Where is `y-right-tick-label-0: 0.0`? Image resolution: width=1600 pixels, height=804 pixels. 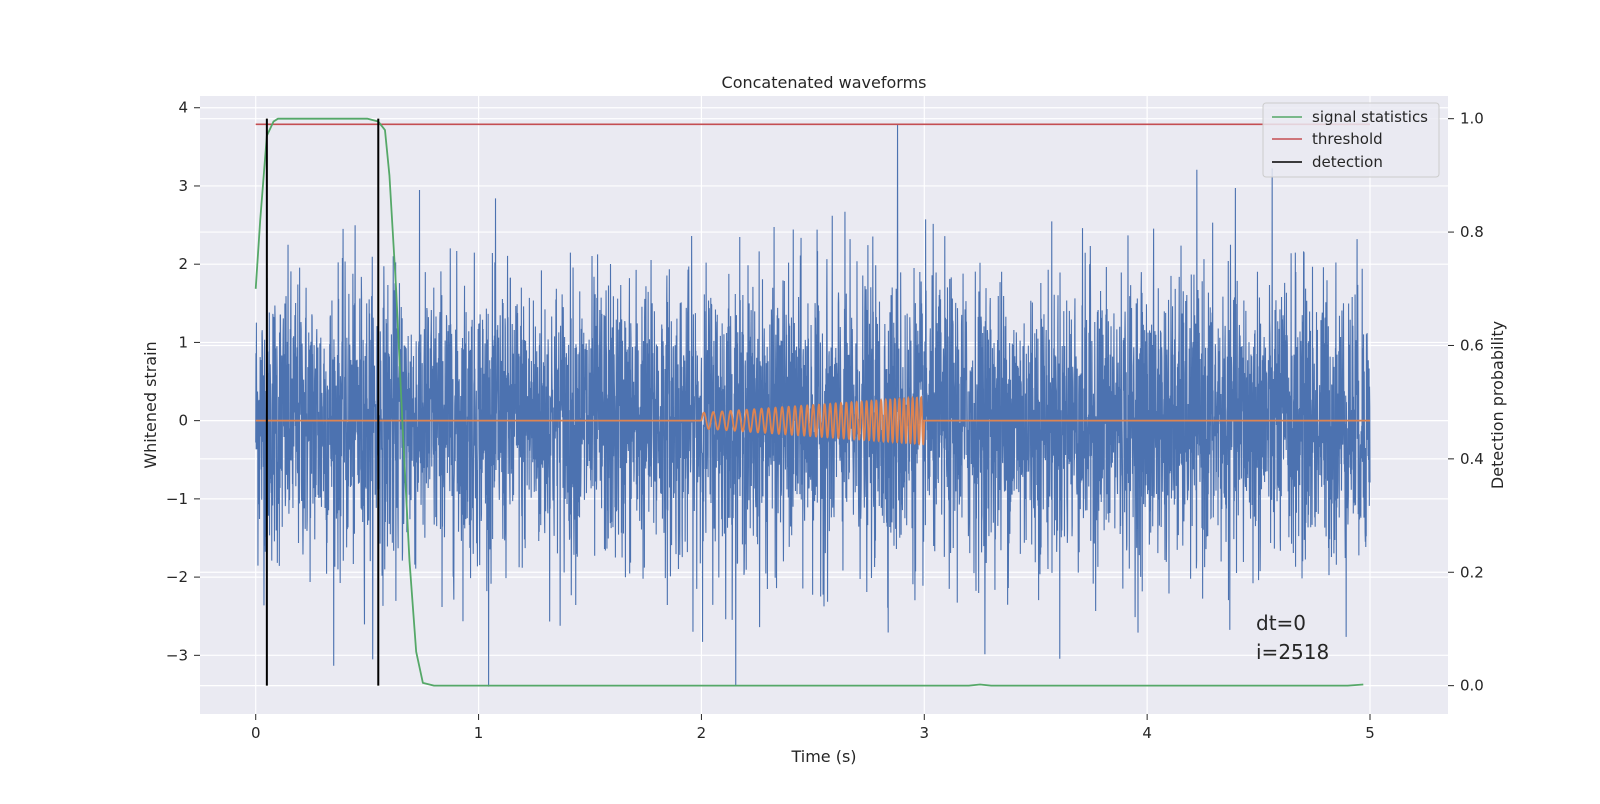
y-right-tick-label-0: 0.0 is located at coordinates (1472, 686).